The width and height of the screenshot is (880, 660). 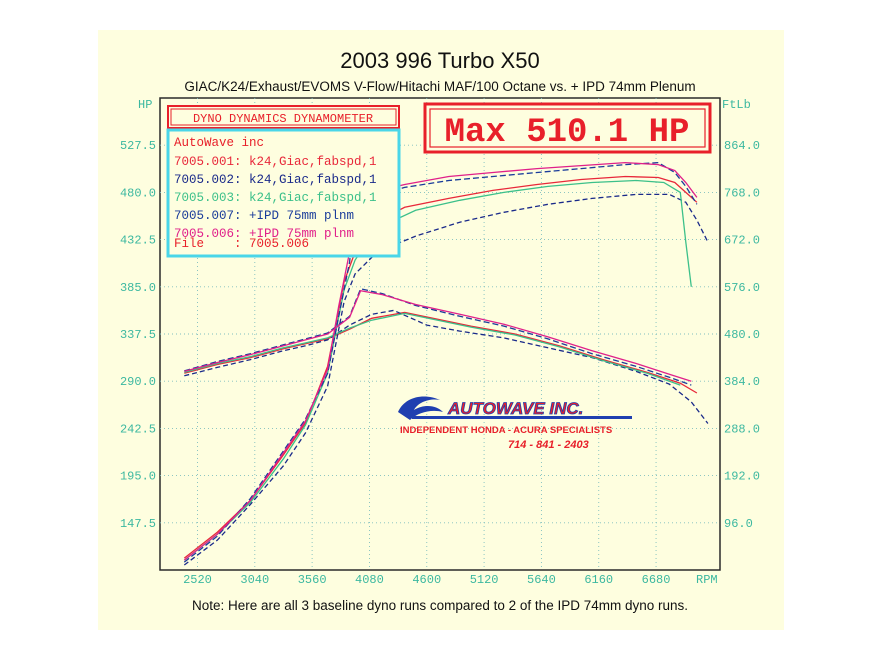 I want to click on left-tick-label: 242.5, so click(x=138, y=429).